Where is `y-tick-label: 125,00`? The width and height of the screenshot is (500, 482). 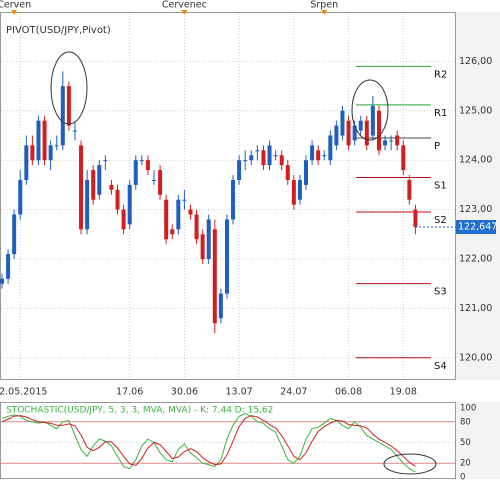
y-tick-label: 125,00 is located at coordinates (475, 110).